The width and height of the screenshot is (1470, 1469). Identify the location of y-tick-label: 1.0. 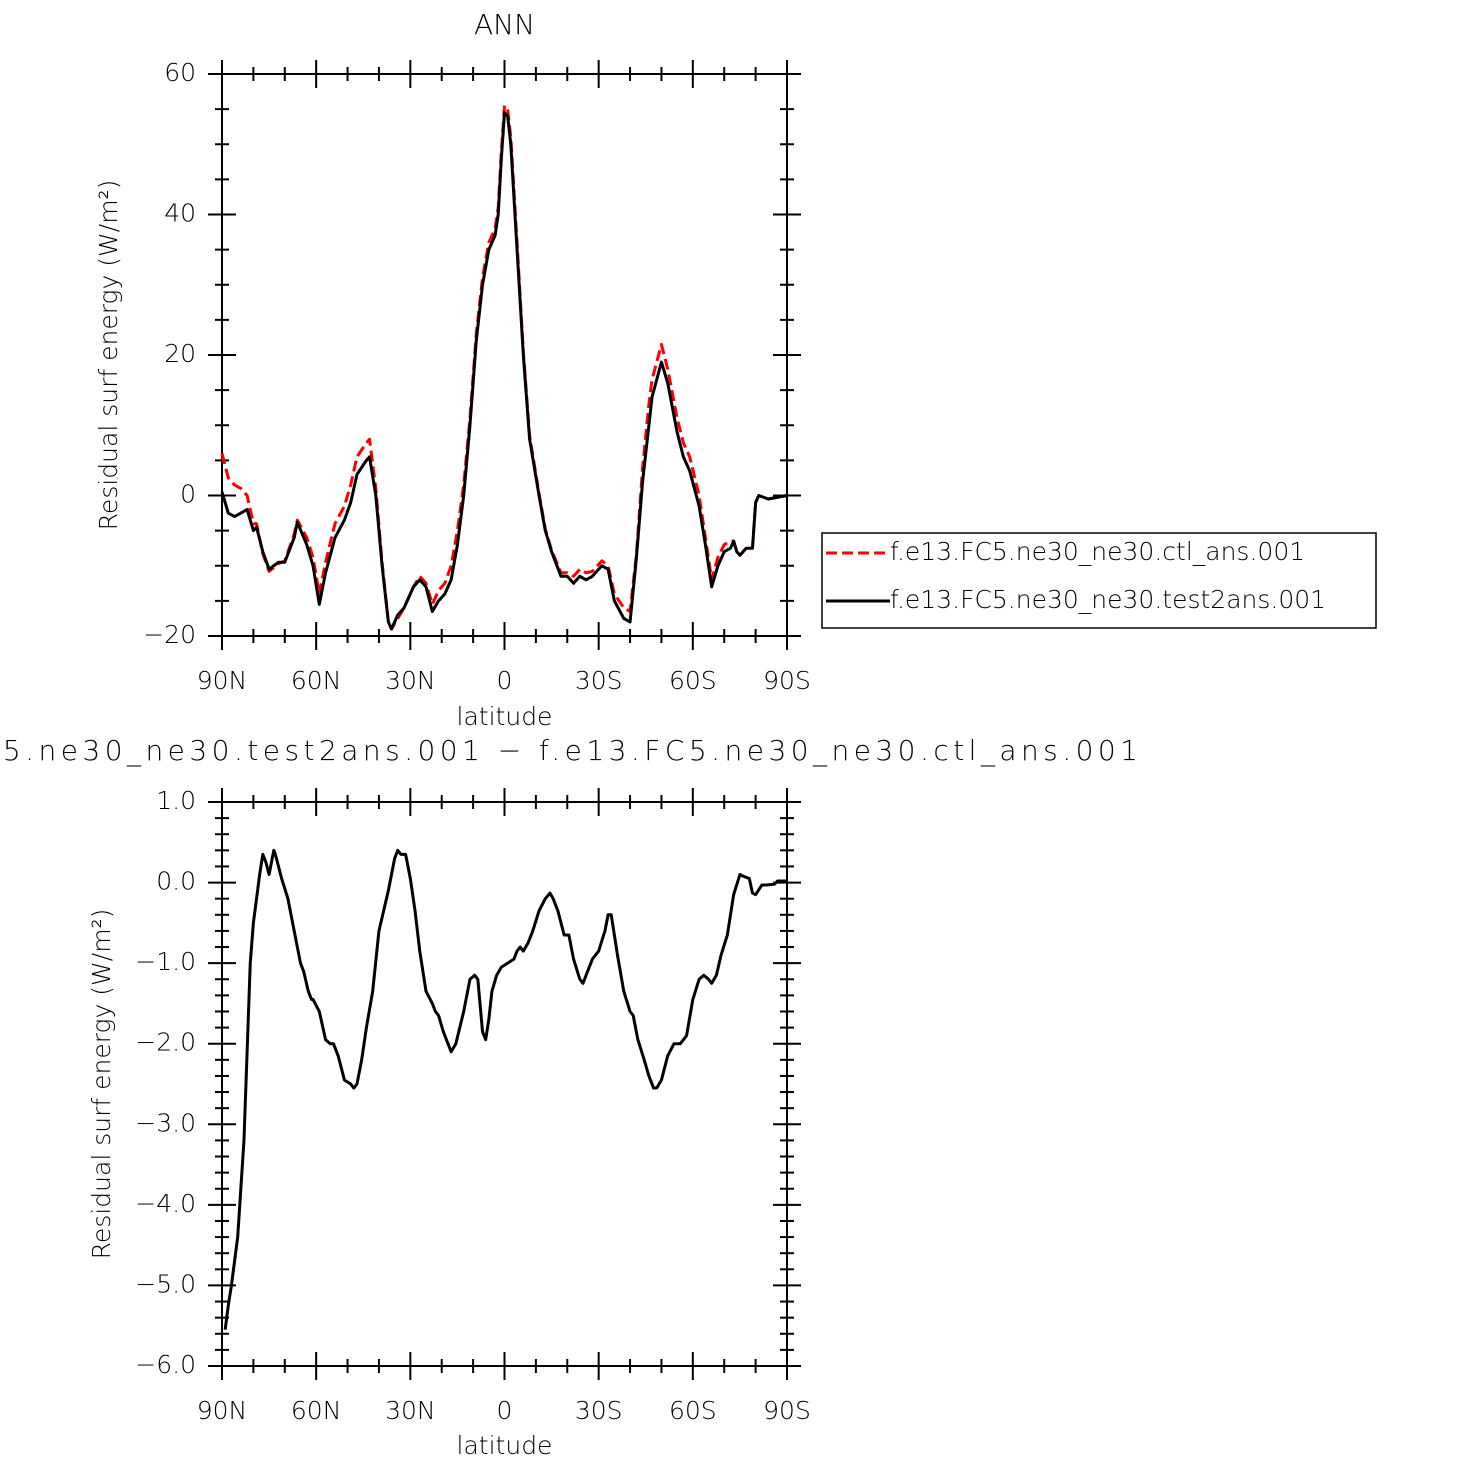
(176, 800).